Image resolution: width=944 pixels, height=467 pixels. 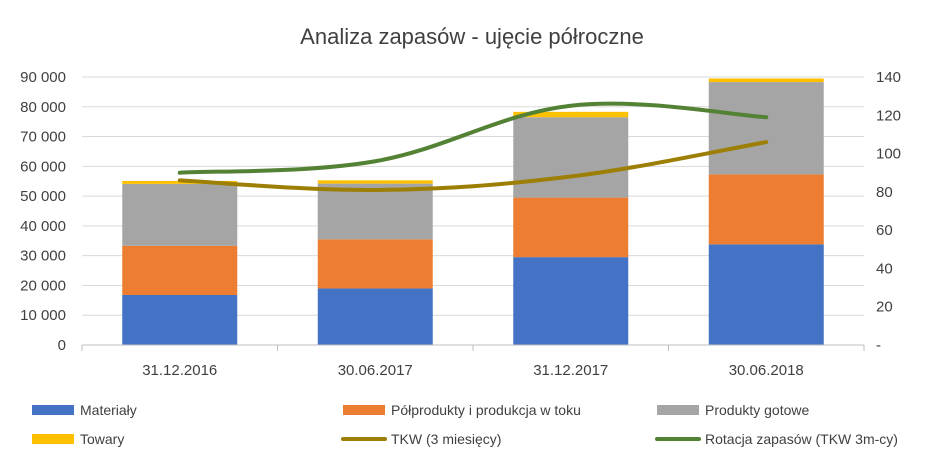 What do you see at coordinates (179, 370) in the screenshot?
I see `x-tick-label: 31.12.2016` at bounding box center [179, 370].